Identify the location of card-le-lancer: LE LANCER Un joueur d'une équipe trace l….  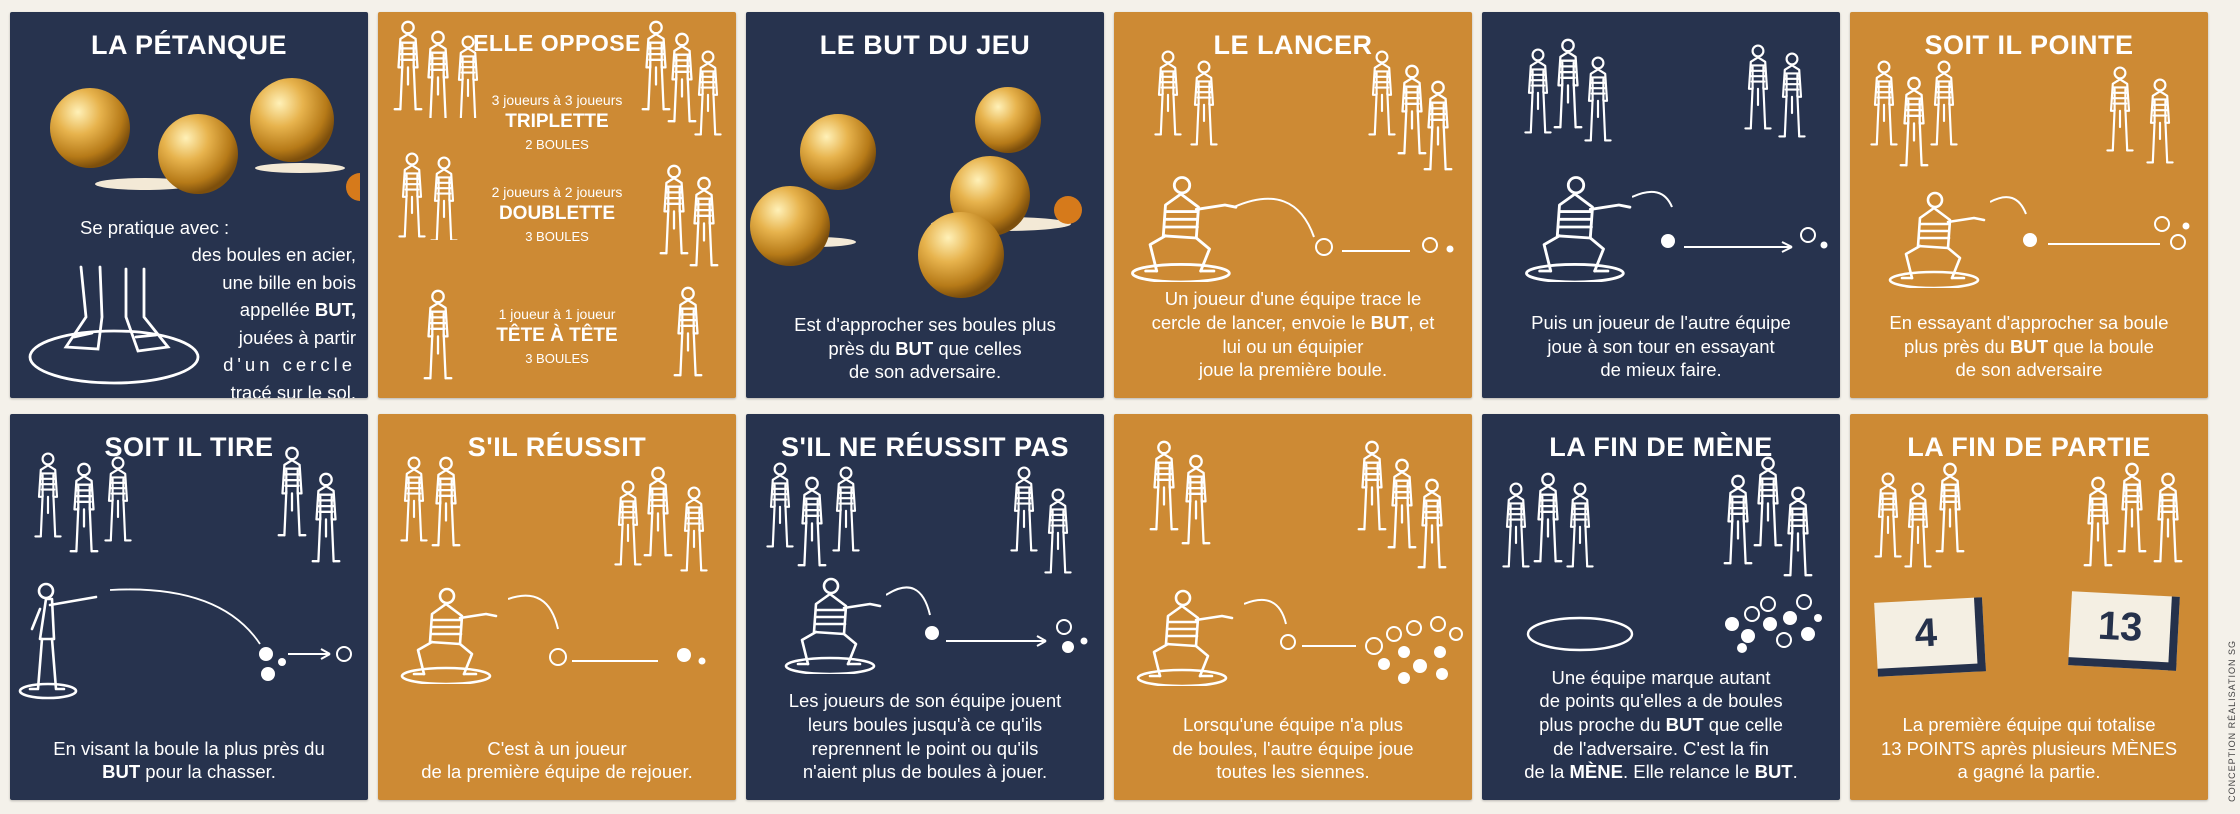
(1293, 205).